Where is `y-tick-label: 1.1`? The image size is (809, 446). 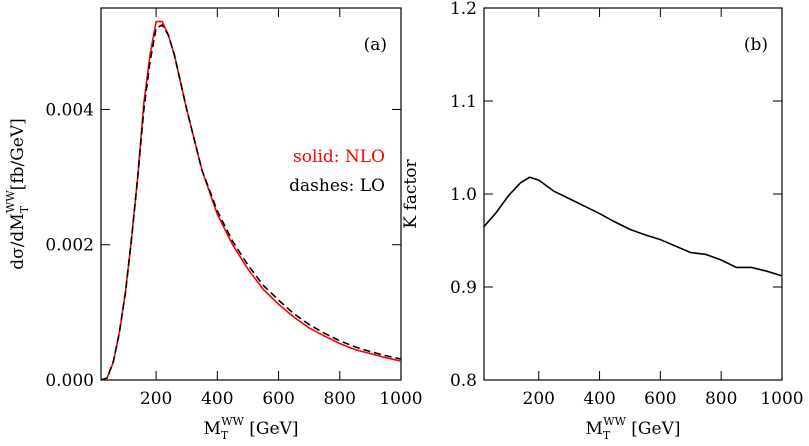 y-tick-label: 1.1 is located at coordinates (463, 102).